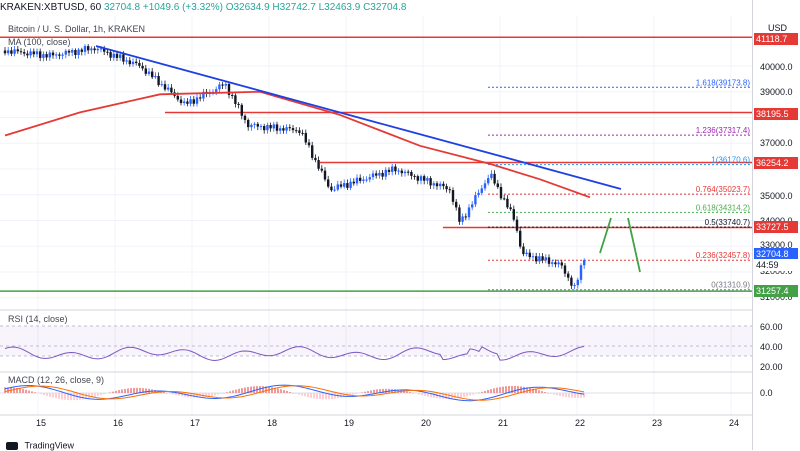 Image resolution: width=800 pixels, height=451 pixels. What do you see at coordinates (376, 343) in the screenshot?
I see `rsi-pane` at bounding box center [376, 343].